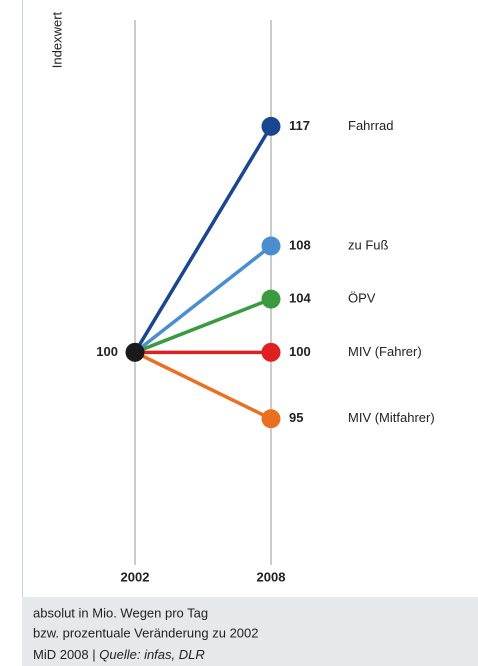 Image resolution: width=478 pixels, height=666 pixels. I want to click on source: MiD 2008 | Quelle: infas, DLR, so click(119, 654).